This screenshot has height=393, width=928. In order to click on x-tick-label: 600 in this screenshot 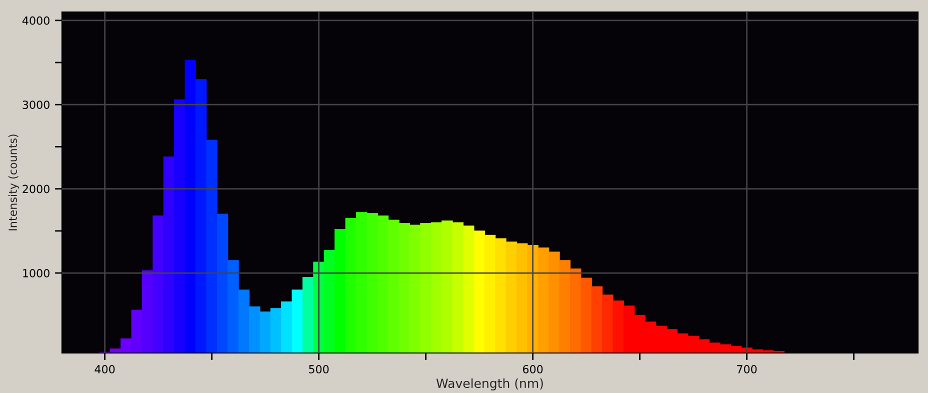, I will do `click(532, 369)`.